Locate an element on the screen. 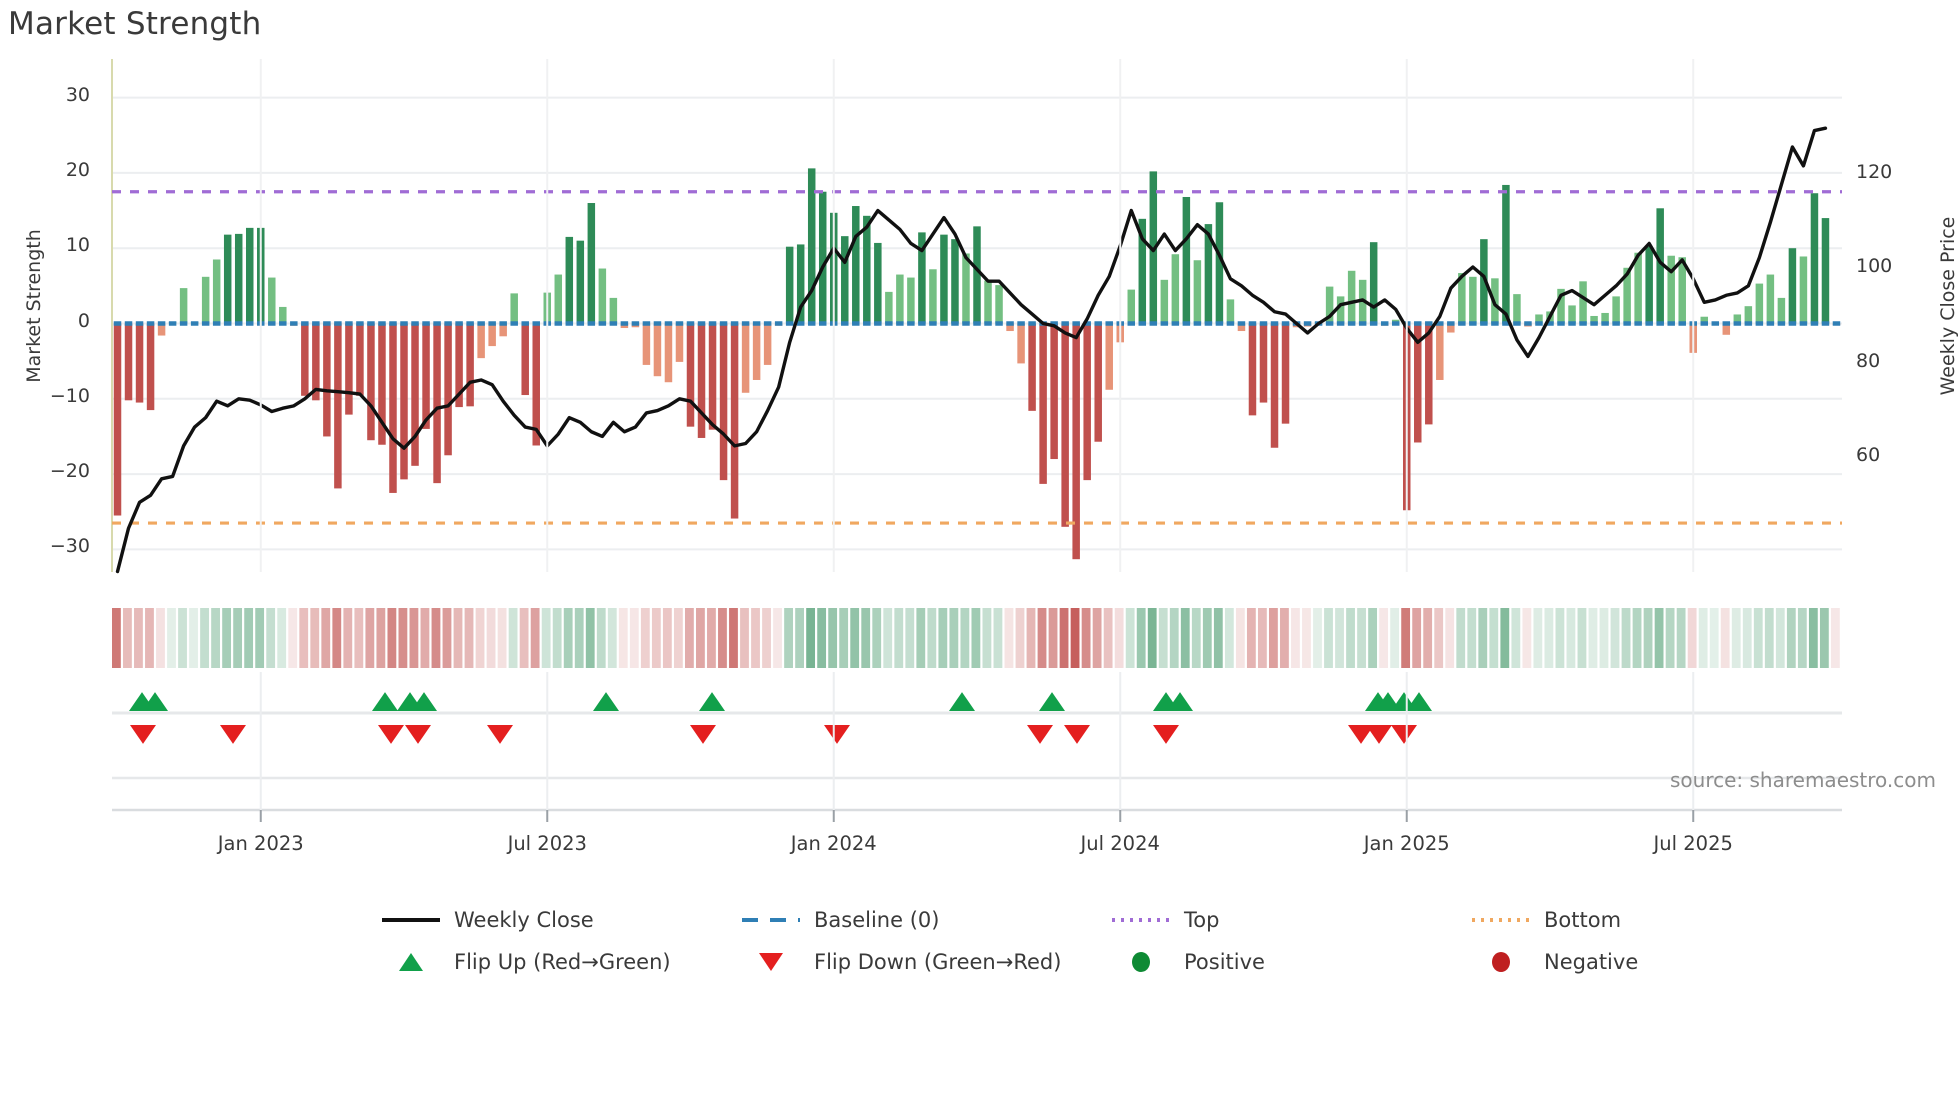  legend-item: Negative is located at coordinates (1554, 962).